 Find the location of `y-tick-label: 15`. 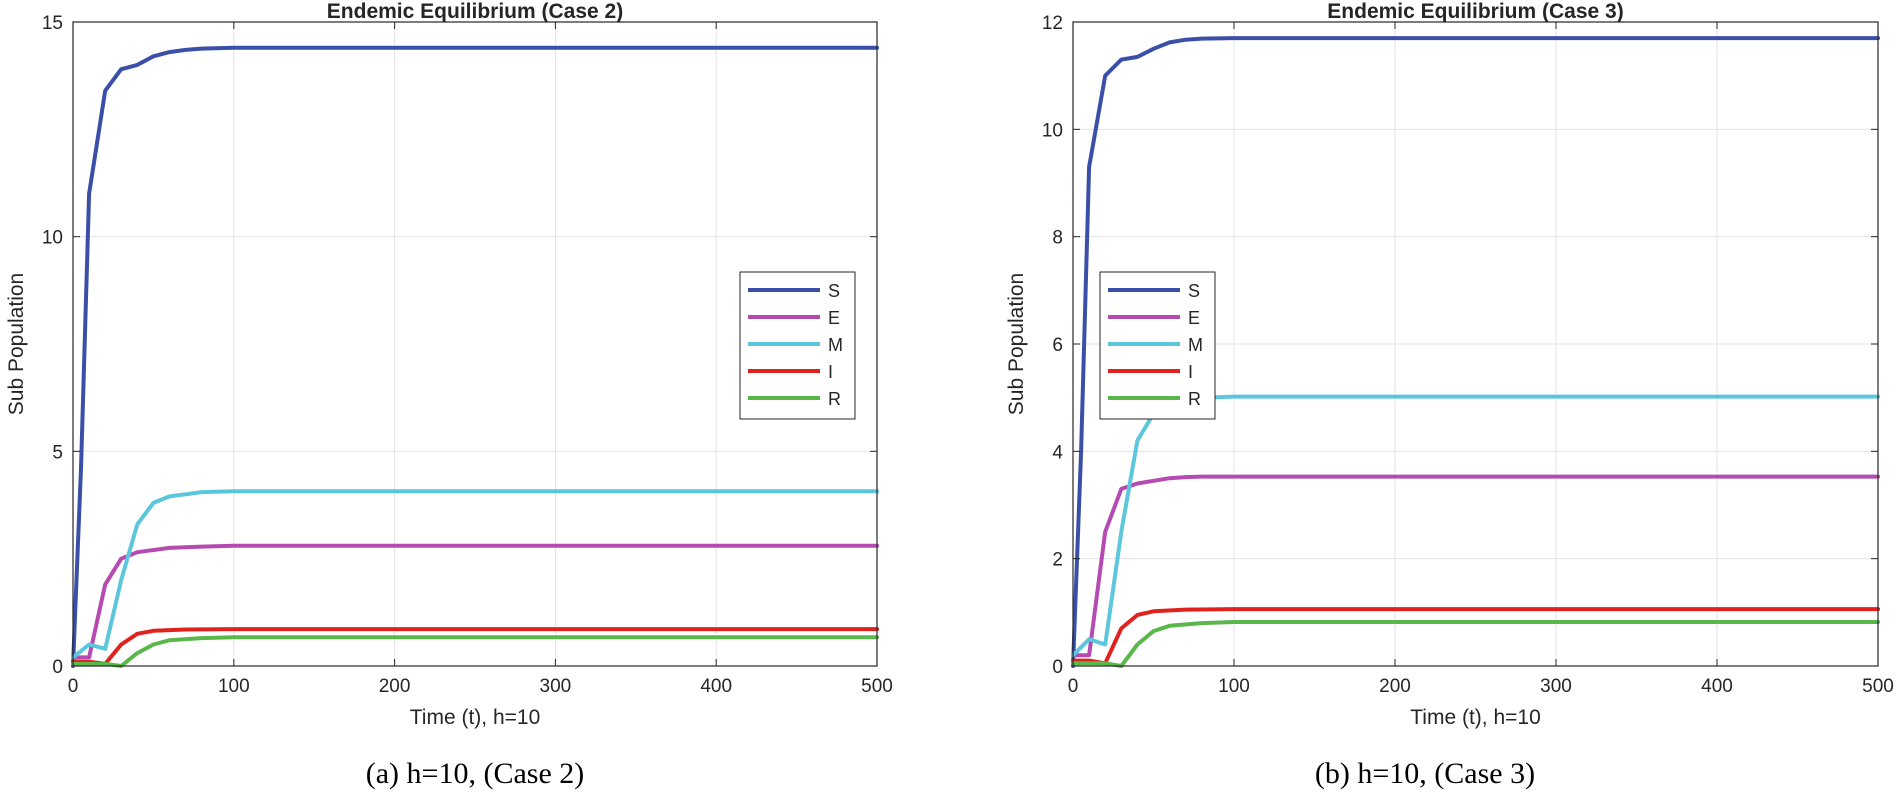

y-tick-label: 15 is located at coordinates (52, 23).